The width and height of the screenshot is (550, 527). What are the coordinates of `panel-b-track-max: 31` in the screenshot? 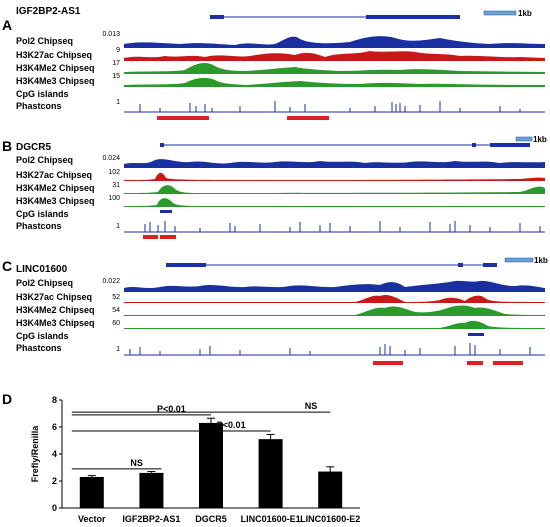 It's located at (116, 185).